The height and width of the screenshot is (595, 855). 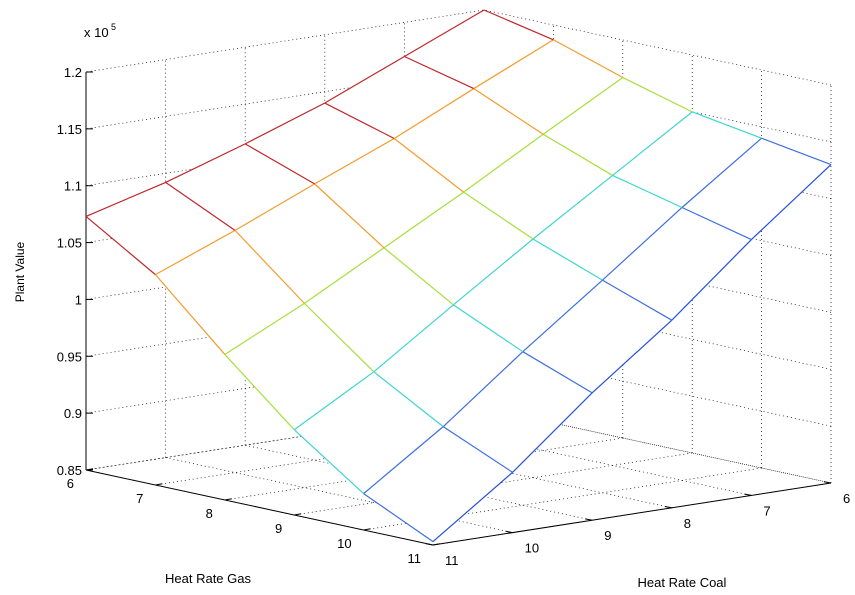 I want to click on y-tick-label: 8, so click(x=209, y=513).